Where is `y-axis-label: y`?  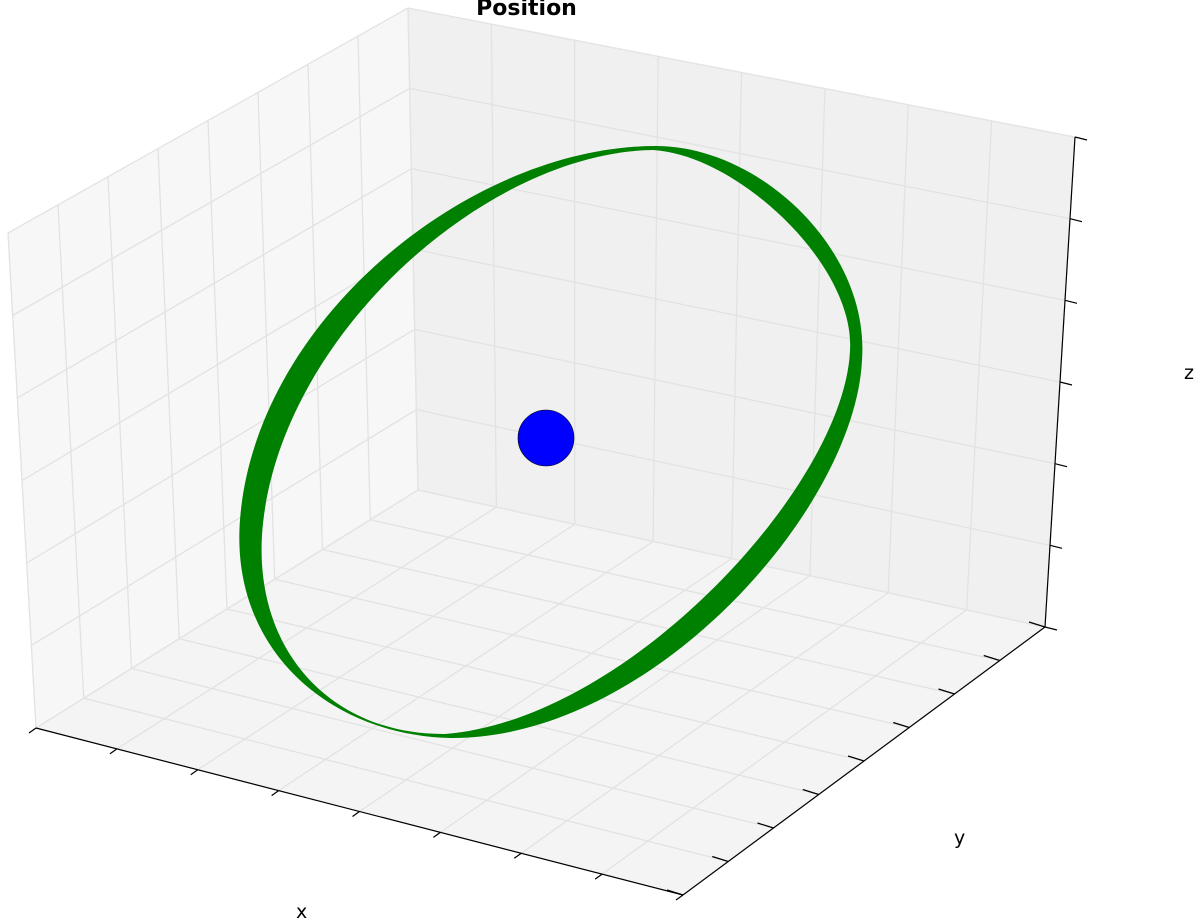 y-axis-label: y is located at coordinates (960, 838).